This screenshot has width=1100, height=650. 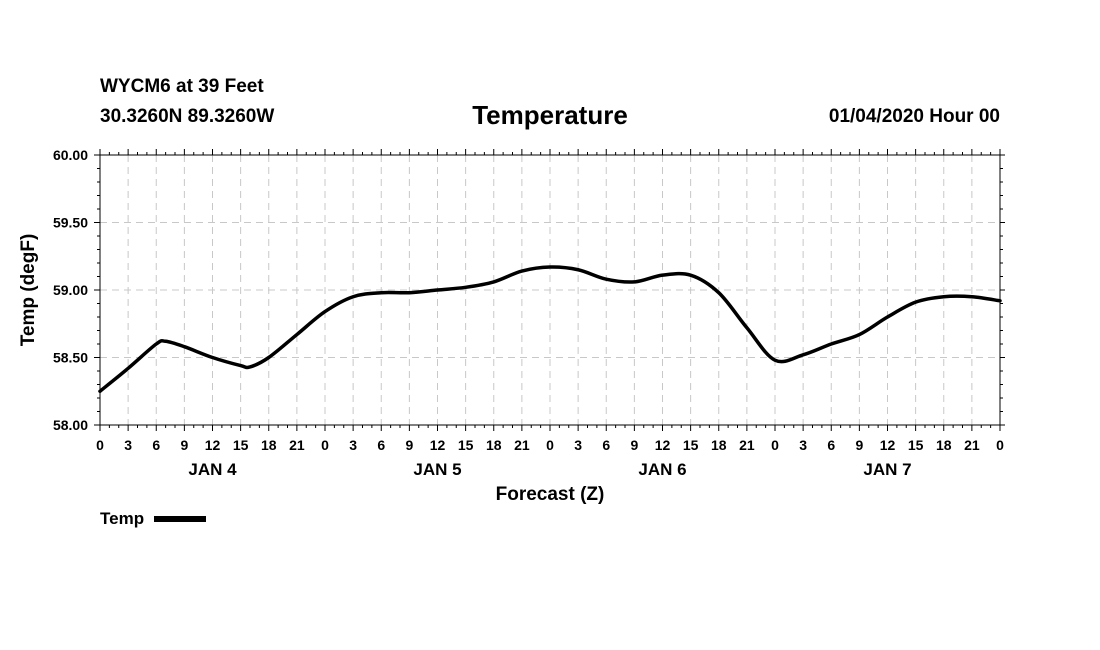 What do you see at coordinates (887, 469) in the screenshot?
I see `day-label: JAN 7` at bounding box center [887, 469].